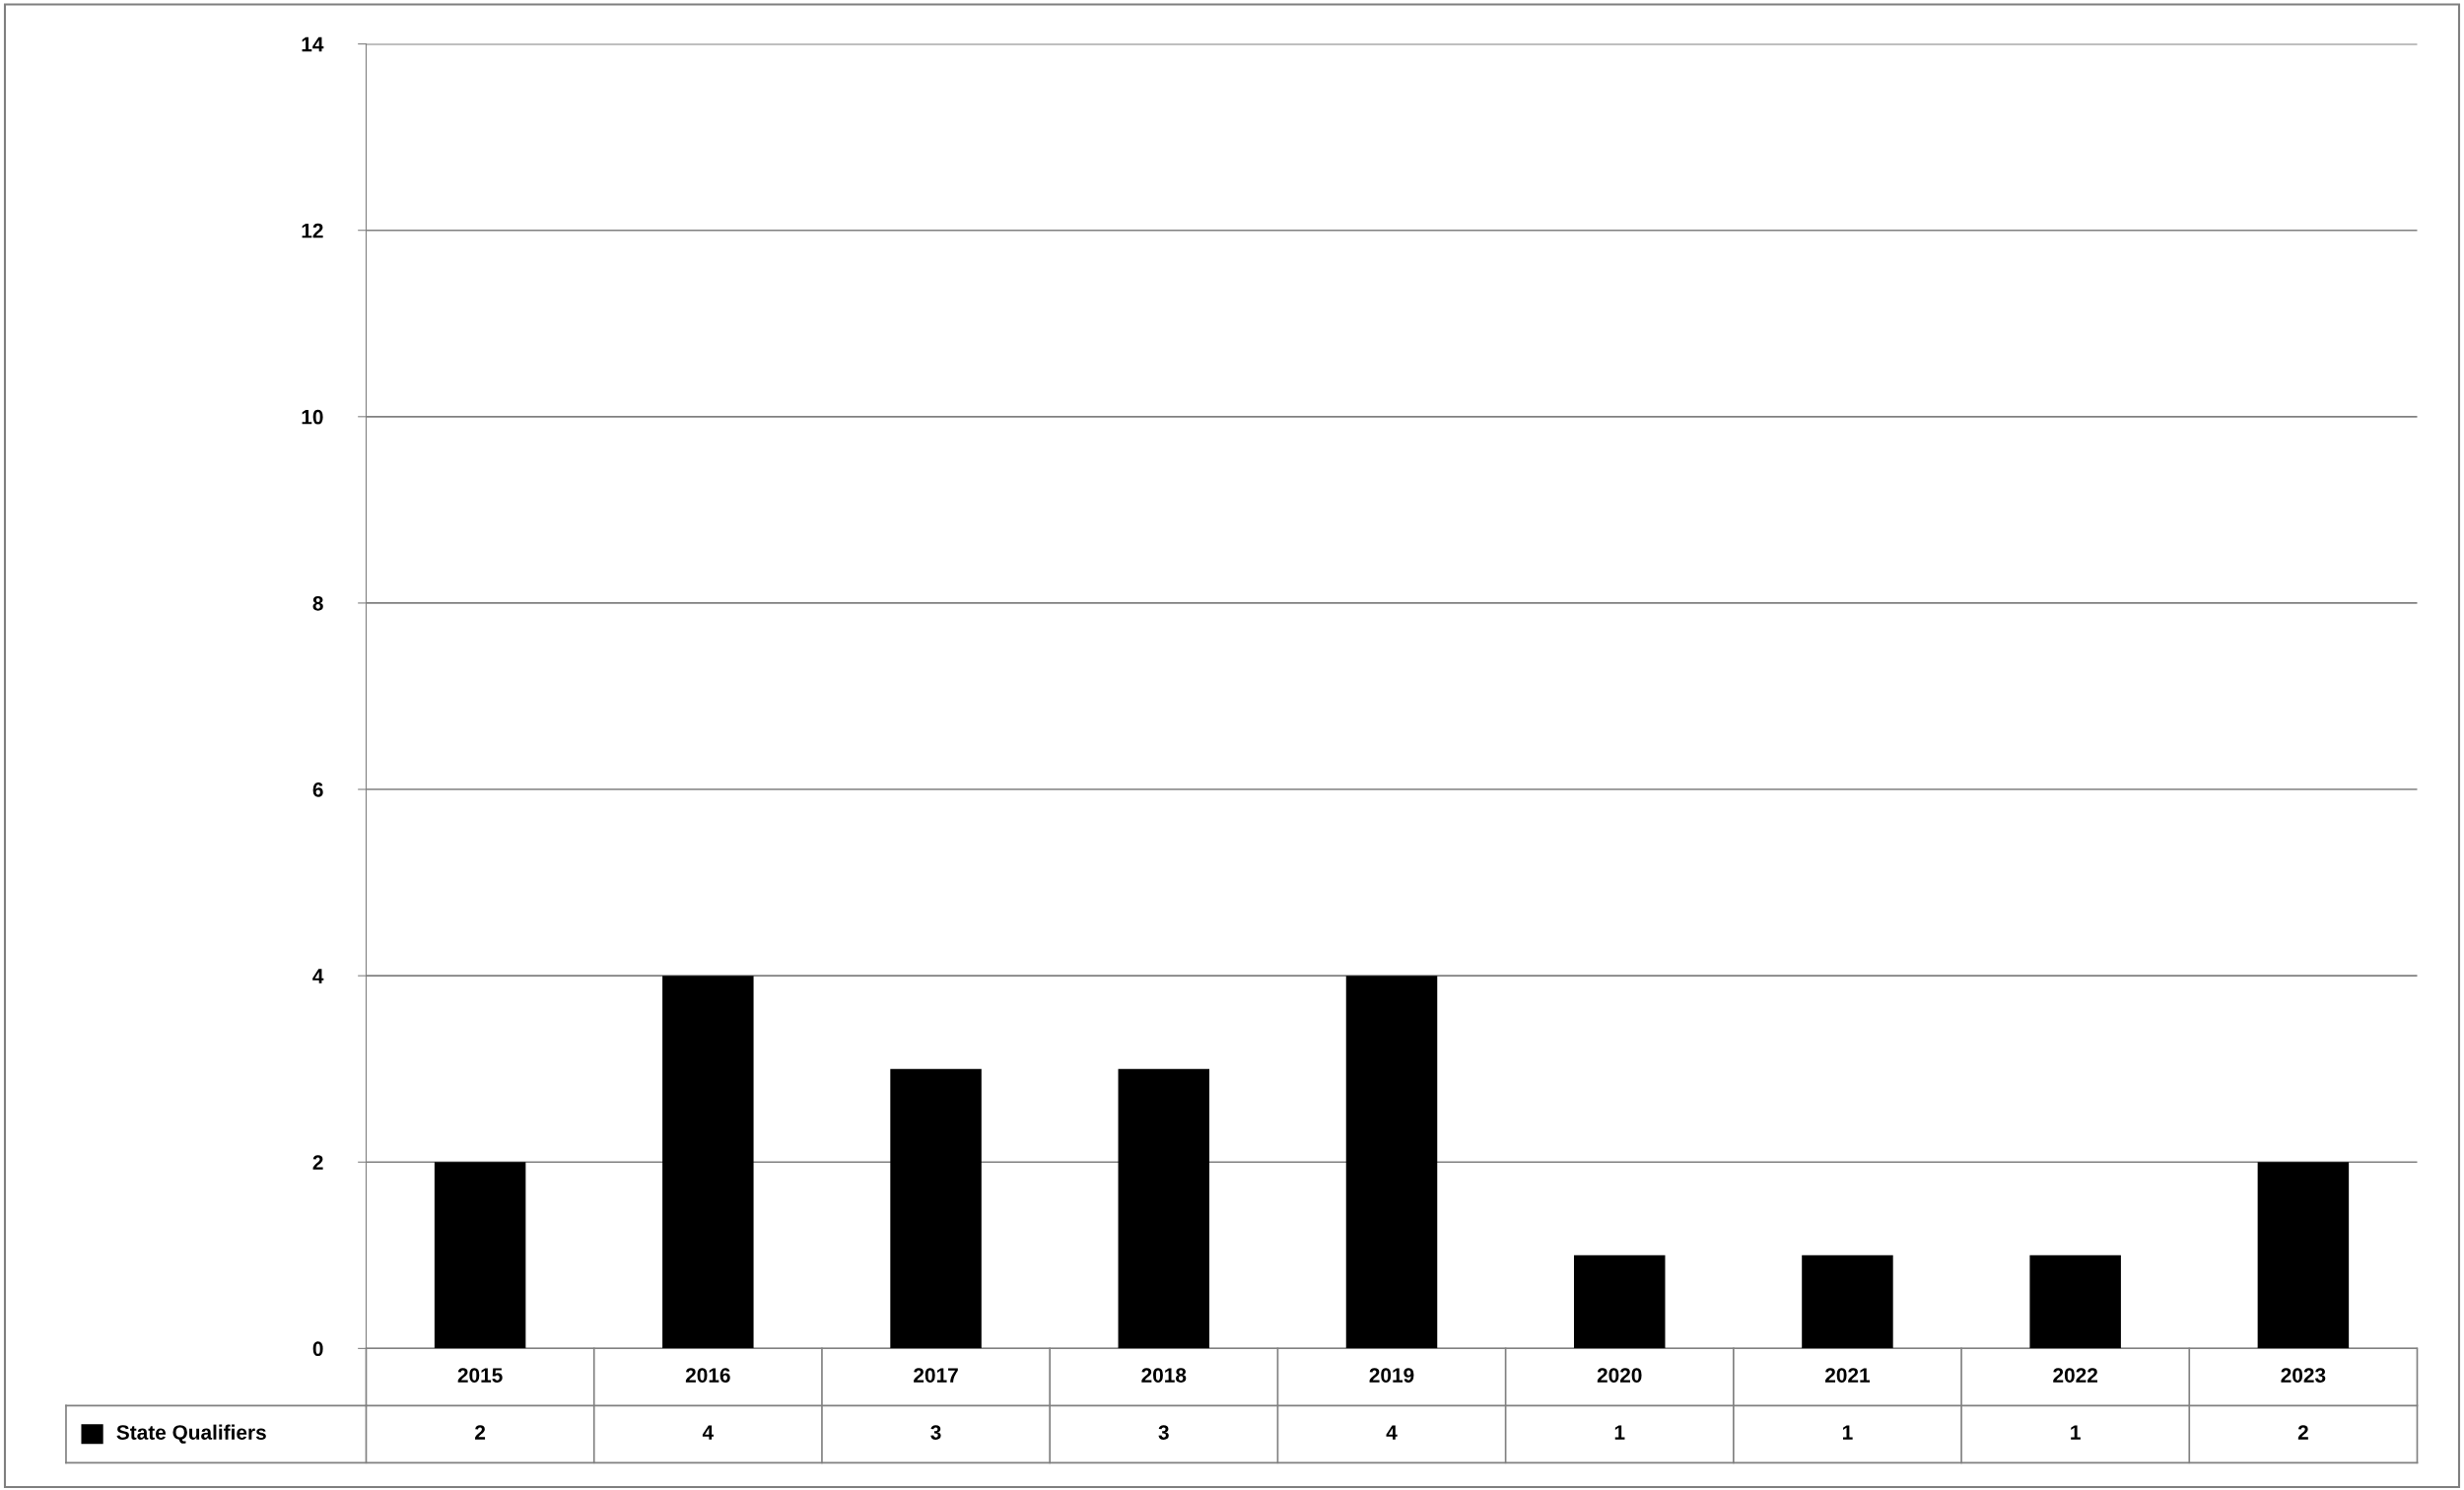 The image size is (2464, 1490). What do you see at coordinates (313, 44) in the screenshot?
I see `y-tick-label: 14` at bounding box center [313, 44].